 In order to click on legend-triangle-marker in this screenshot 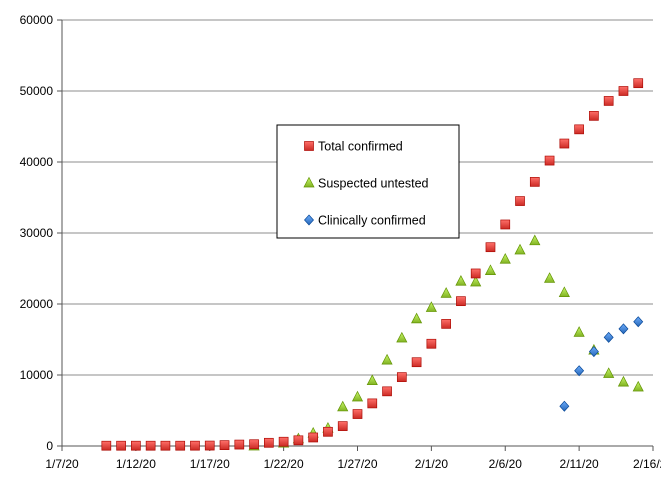, I will do `click(309, 182)`.